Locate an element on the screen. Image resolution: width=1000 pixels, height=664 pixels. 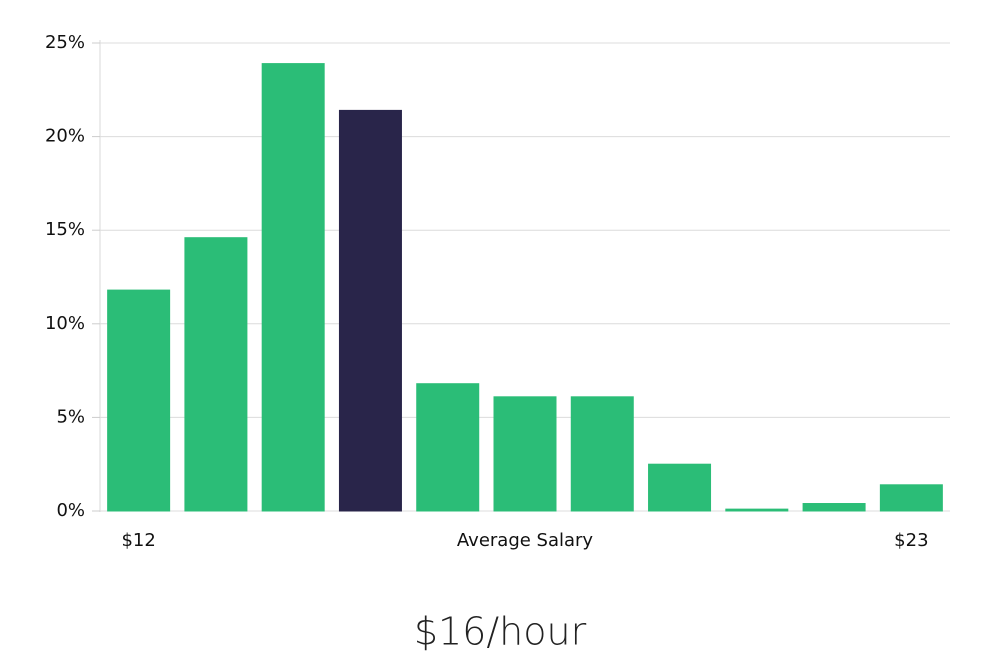
x-tick-label: $12 is located at coordinates (138, 540).